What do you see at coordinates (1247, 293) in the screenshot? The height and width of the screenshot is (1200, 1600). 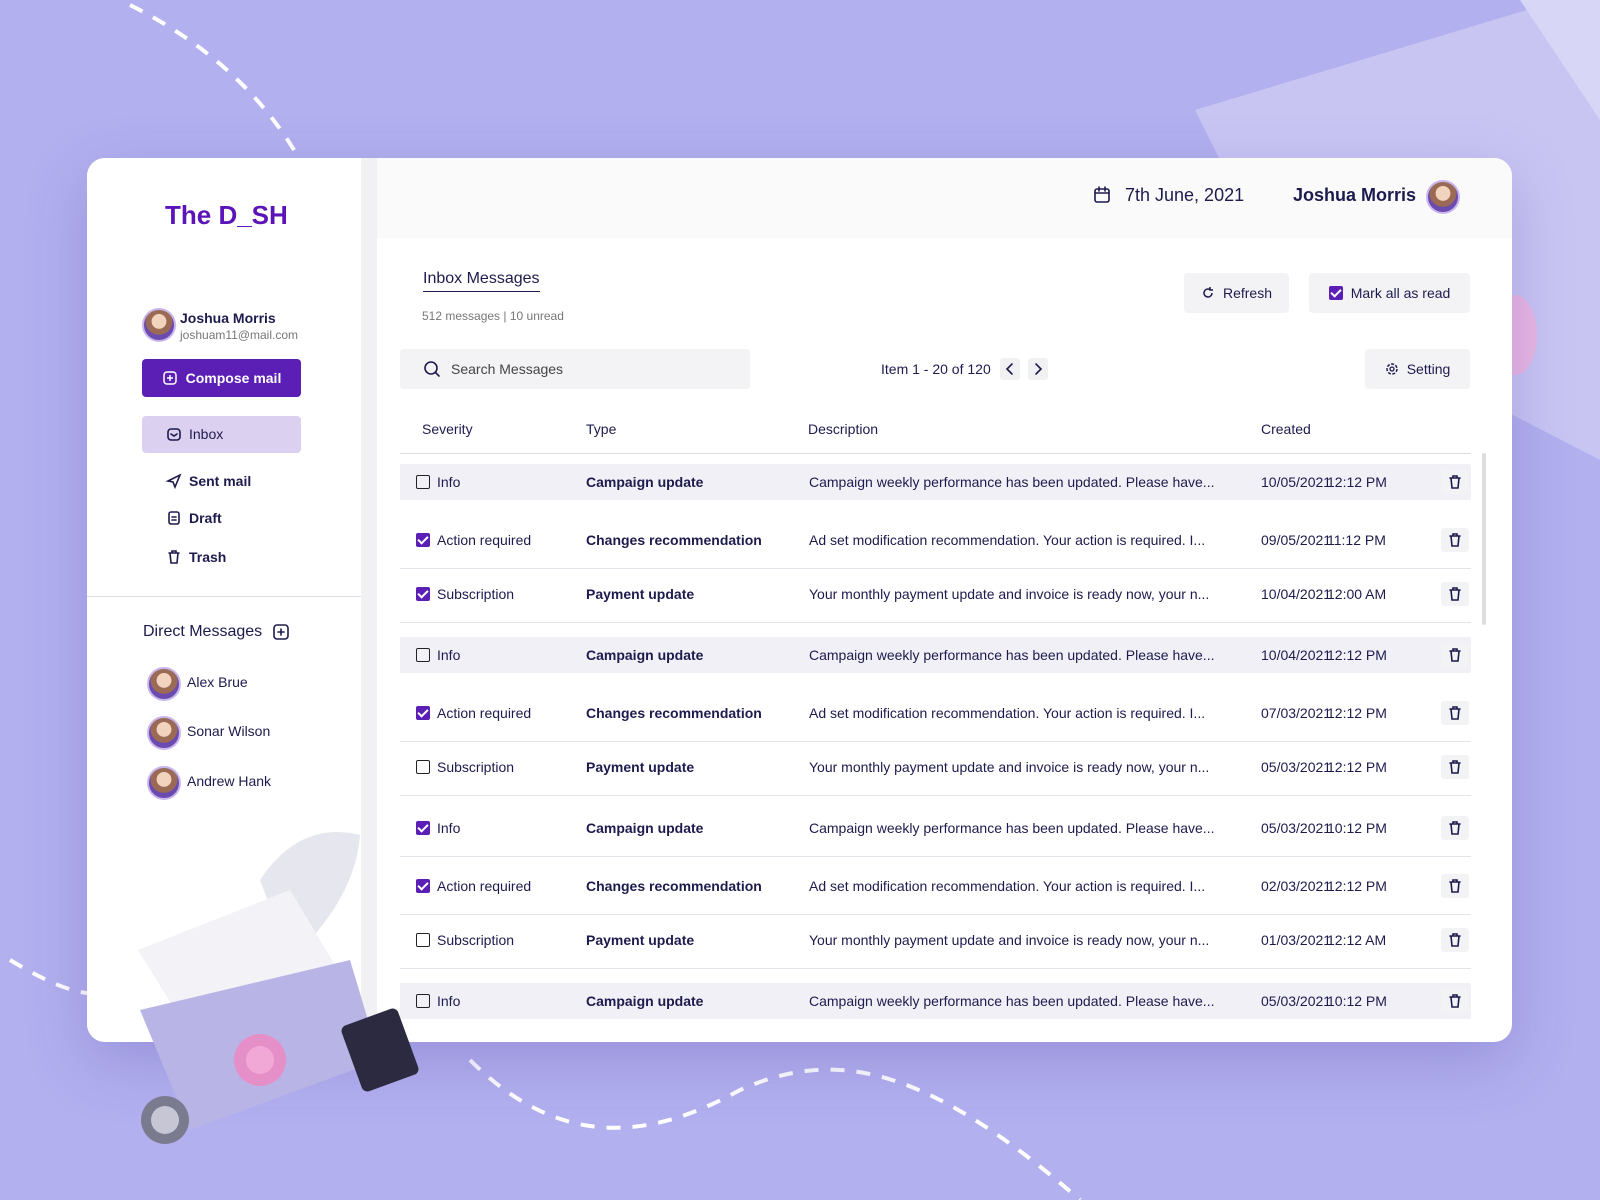 I see `refresh-label: Refresh` at bounding box center [1247, 293].